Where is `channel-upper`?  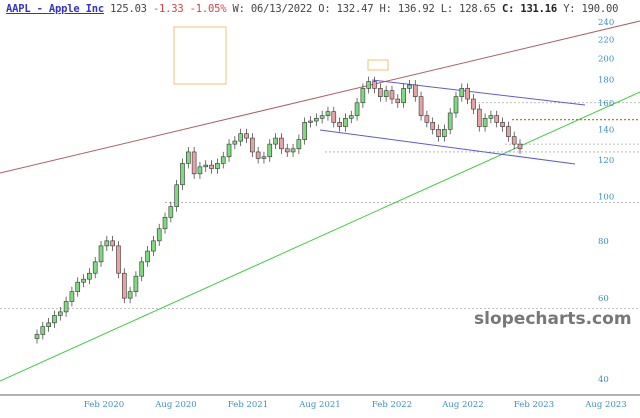
channel-upper is located at coordinates (478, 92).